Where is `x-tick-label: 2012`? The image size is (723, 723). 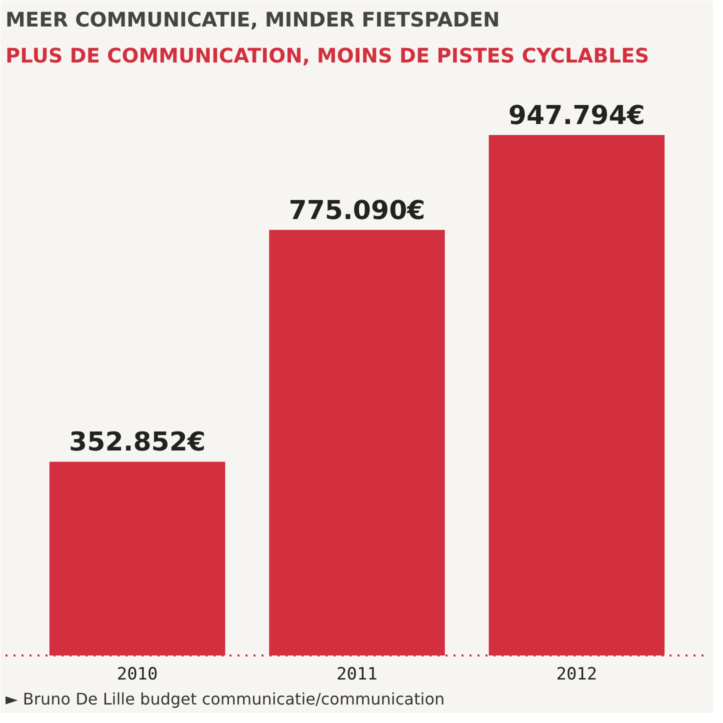
x-tick-label: 2012 is located at coordinates (577, 674).